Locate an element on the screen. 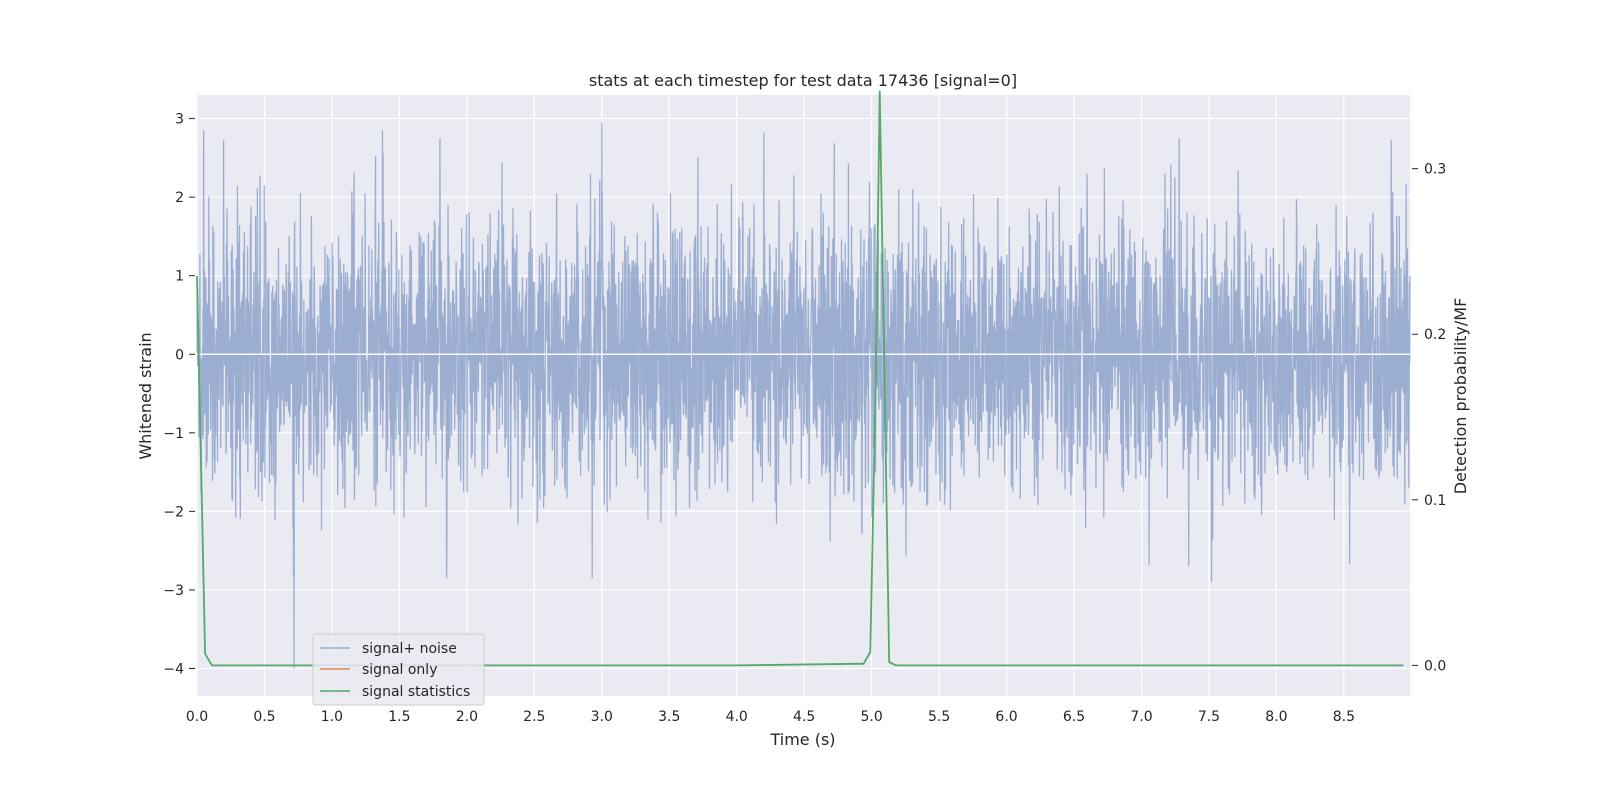  legend-label-signal-noise: signal+ noise is located at coordinates (409, 649).